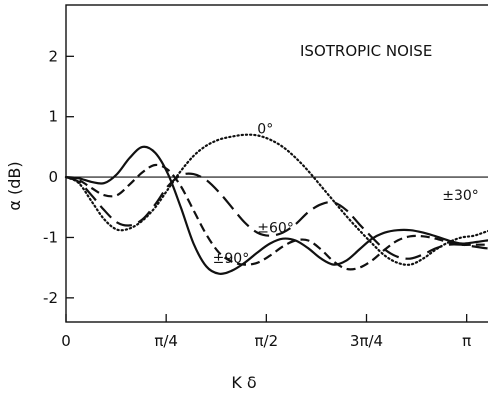  Describe the element at coordinates (50, 298) in the screenshot. I see `y-tick-label: -2` at that location.